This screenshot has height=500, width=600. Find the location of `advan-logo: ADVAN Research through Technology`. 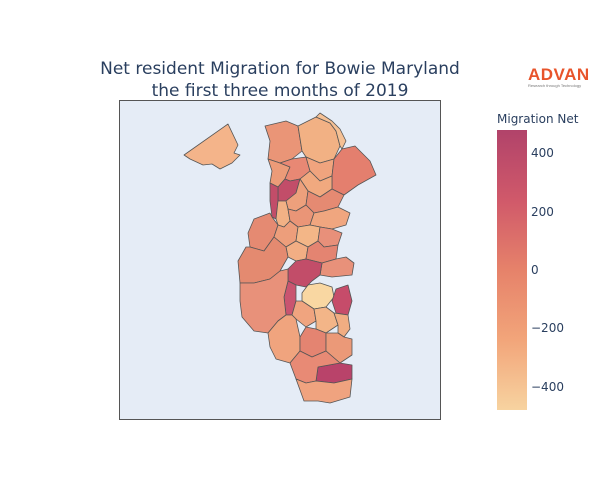

advan-logo: ADVAN Research through Technology is located at coordinates (561, 77).